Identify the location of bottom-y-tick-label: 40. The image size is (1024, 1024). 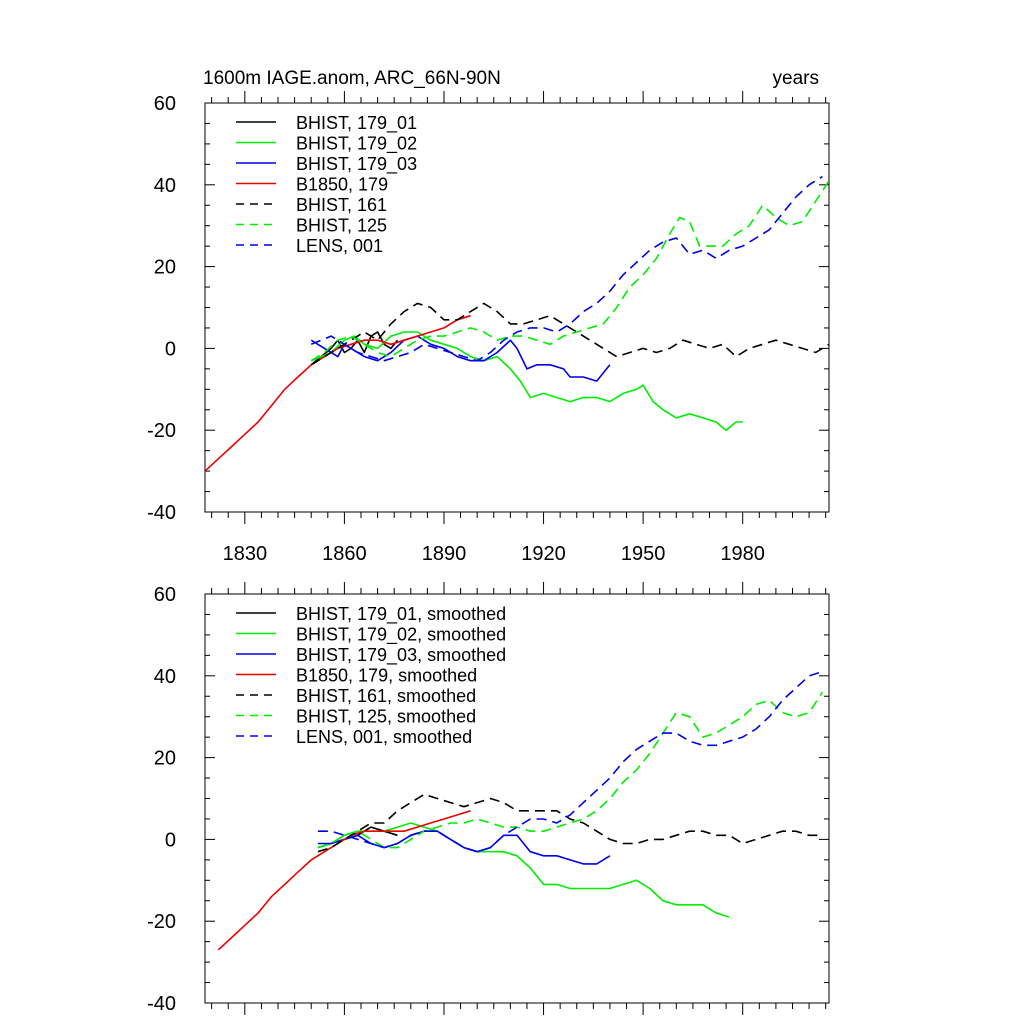
(165, 677).